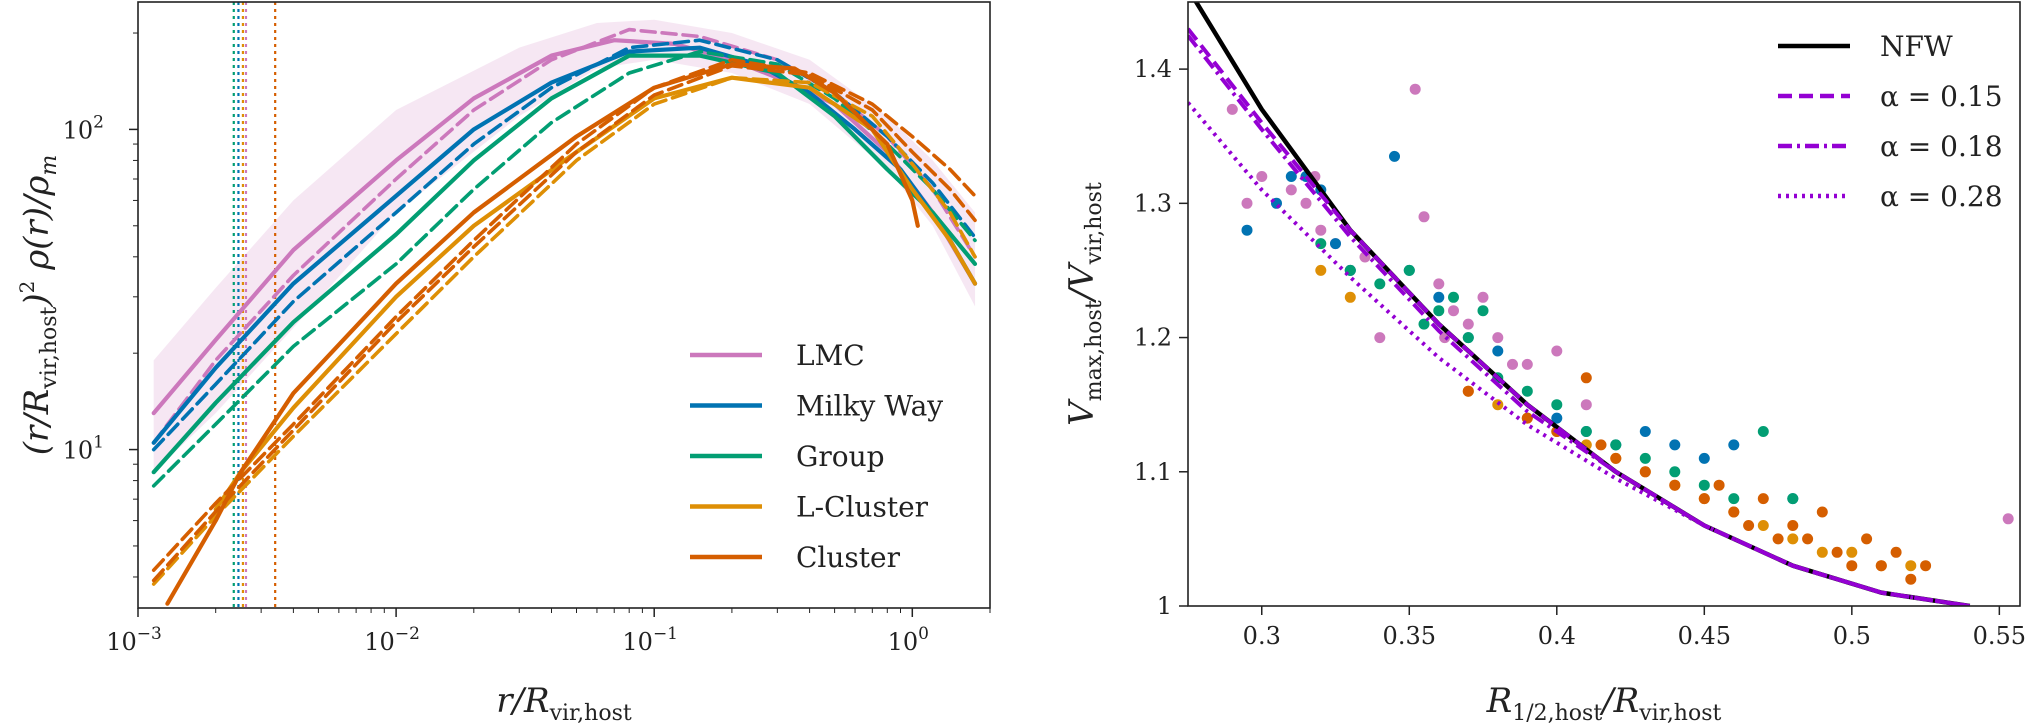  Describe the element at coordinates (83, 449) in the screenshot. I see `y-tick-label: 10¹` at that location.